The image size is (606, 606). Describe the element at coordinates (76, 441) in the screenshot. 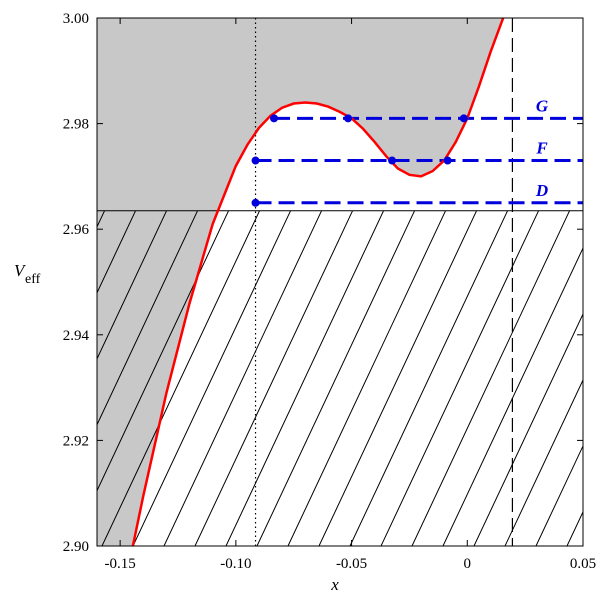

I see `y-tick-label: 2.92` at that location.